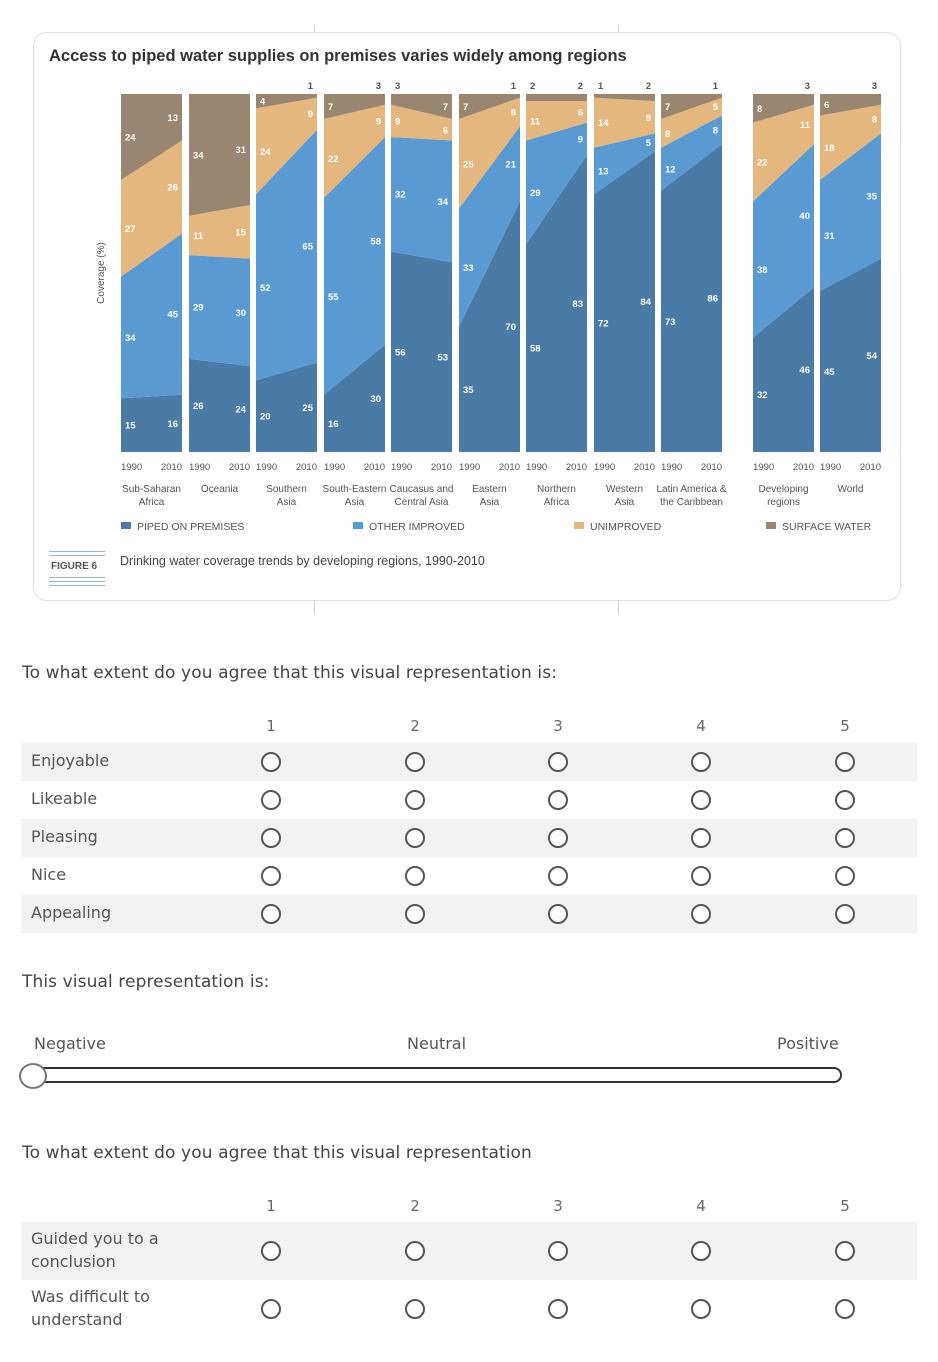 This screenshot has width=938, height=1362. Describe the element at coordinates (437, 1075) in the screenshot. I see `sentiment-slider-track` at that location.